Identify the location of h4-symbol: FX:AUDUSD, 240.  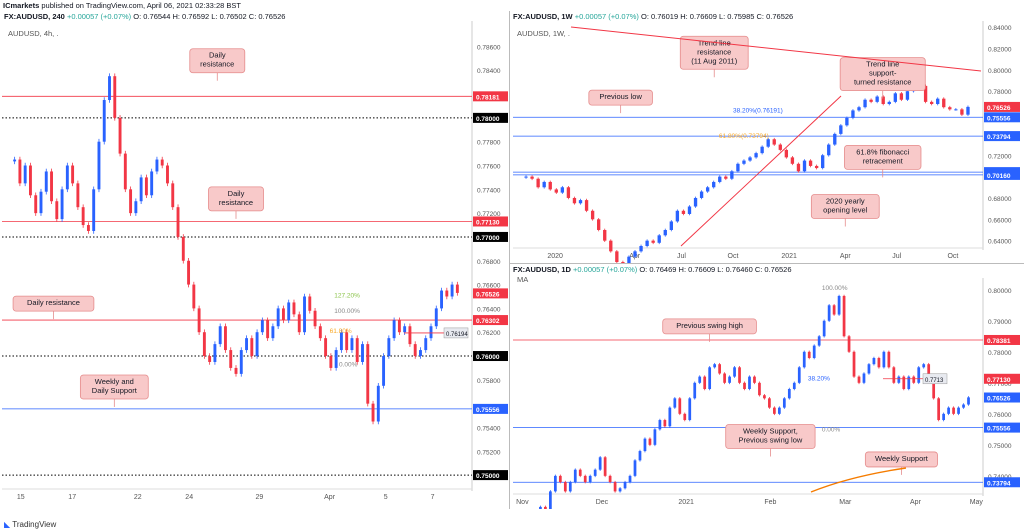
(34, 16).